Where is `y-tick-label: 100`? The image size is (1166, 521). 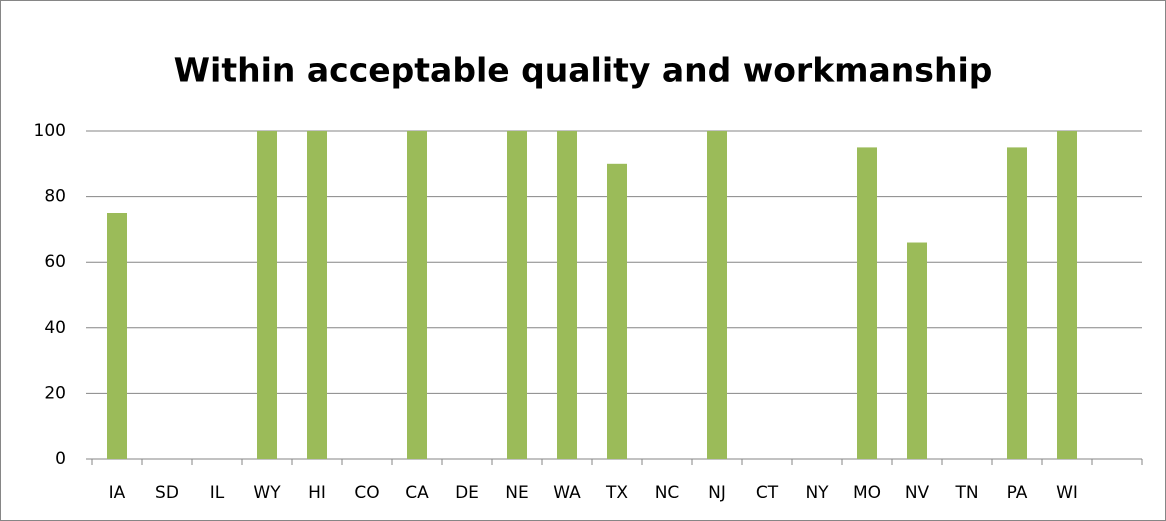 y-tick-label: 100 is located at coordinates (50, 131).